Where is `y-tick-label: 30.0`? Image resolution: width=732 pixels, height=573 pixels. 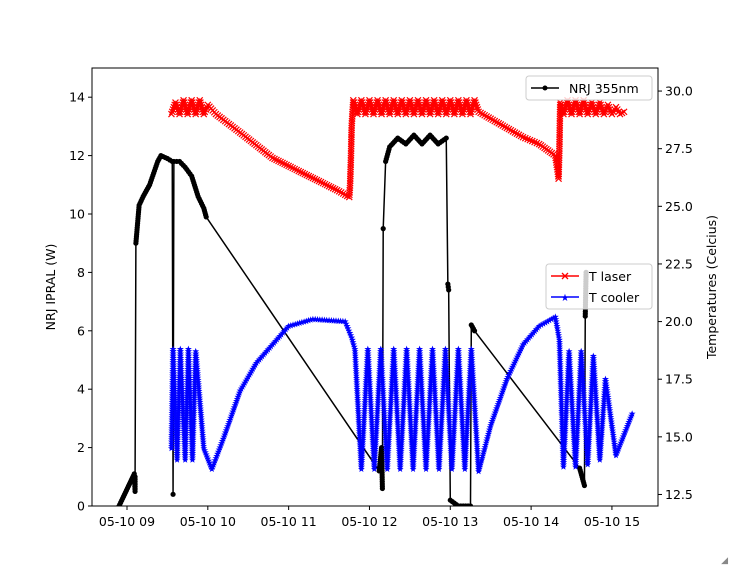 y-tick-label: 30.0 is located at coordinates (679, 91).